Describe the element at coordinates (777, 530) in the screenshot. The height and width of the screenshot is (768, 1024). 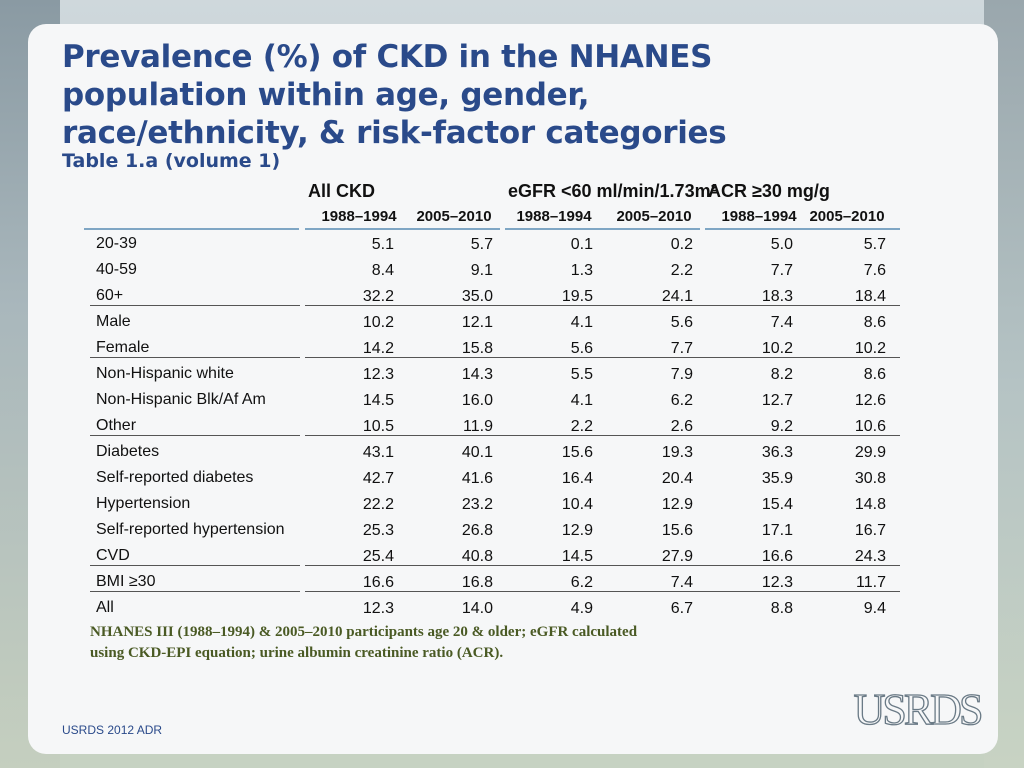
I see `cell-value: 17.1` at that location.